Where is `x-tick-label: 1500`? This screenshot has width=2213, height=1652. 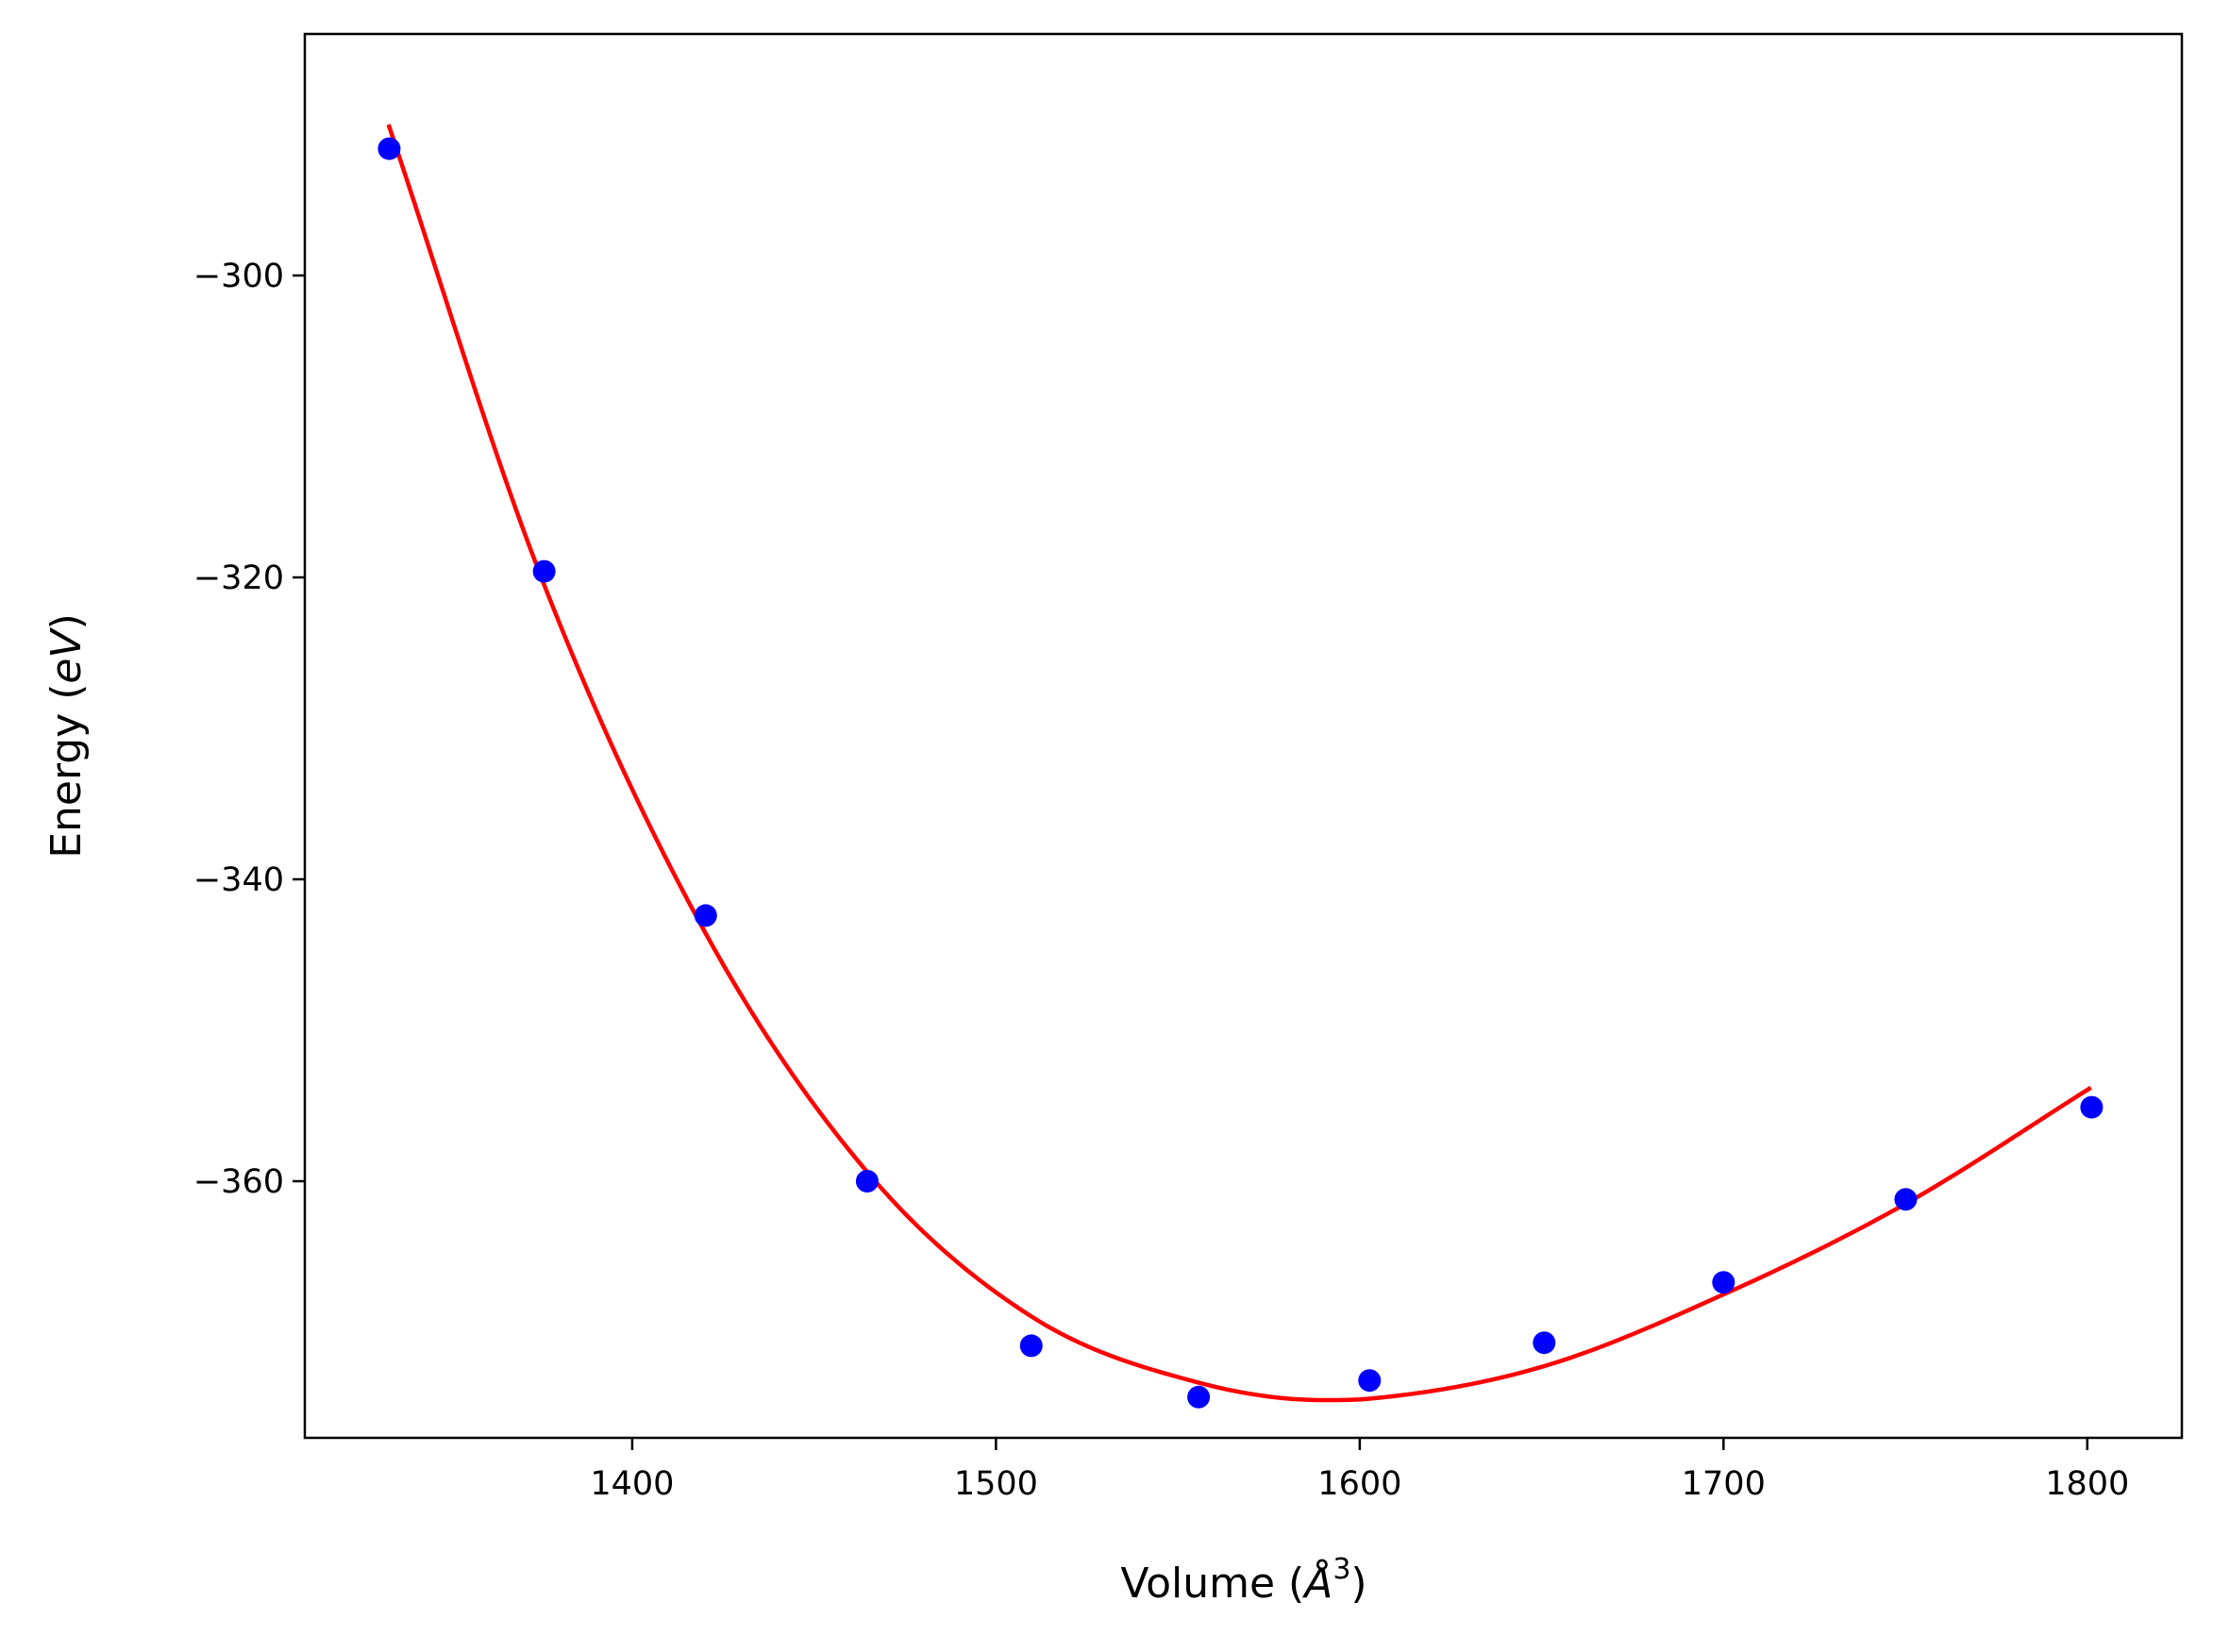 x-tick-label: 1500 is located at coordinates (996, 1484).